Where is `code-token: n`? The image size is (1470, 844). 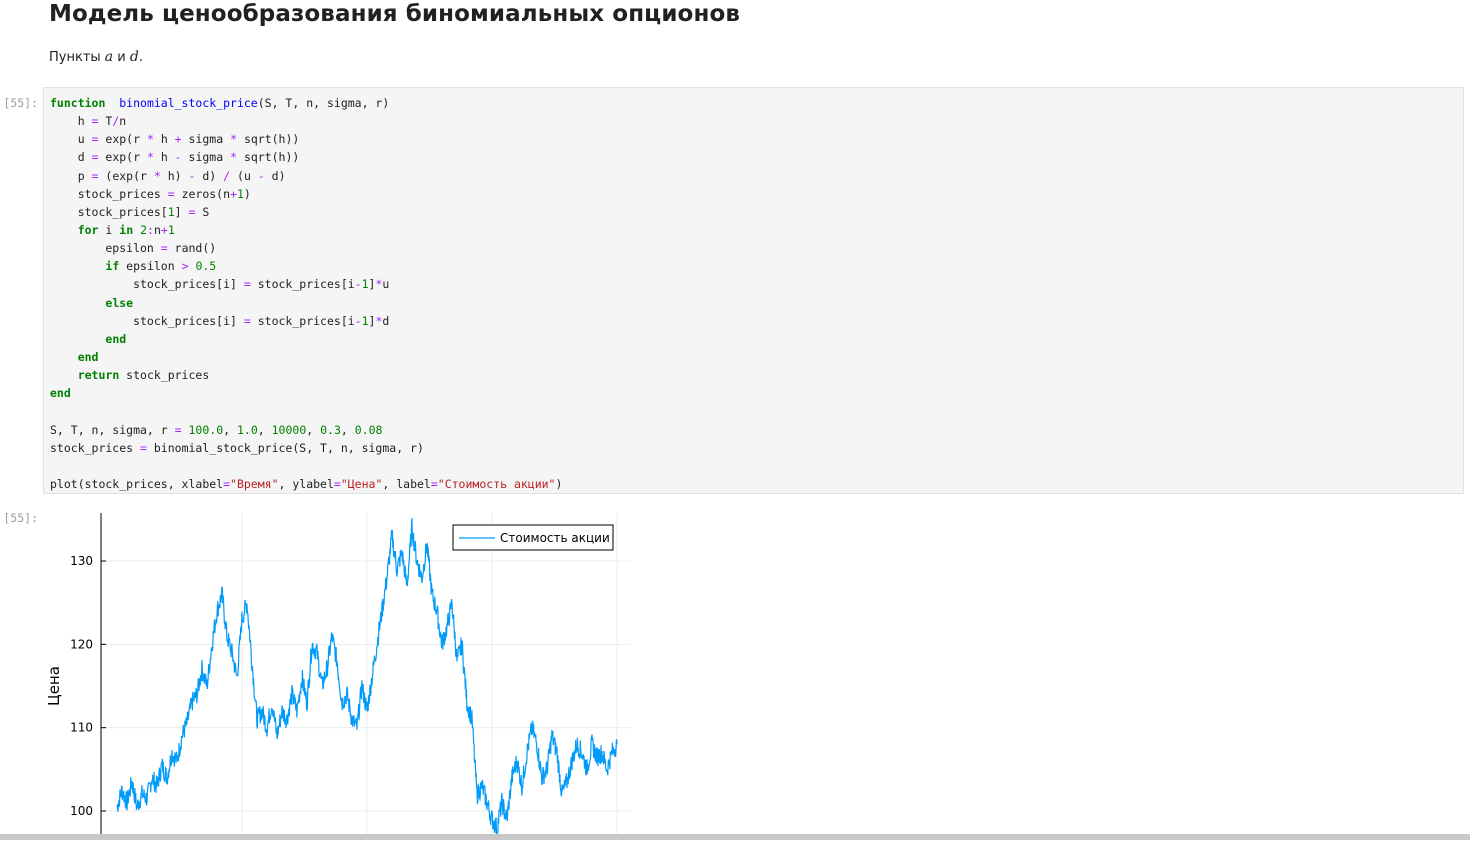
code-token: n is located at coordinates (157, 229).